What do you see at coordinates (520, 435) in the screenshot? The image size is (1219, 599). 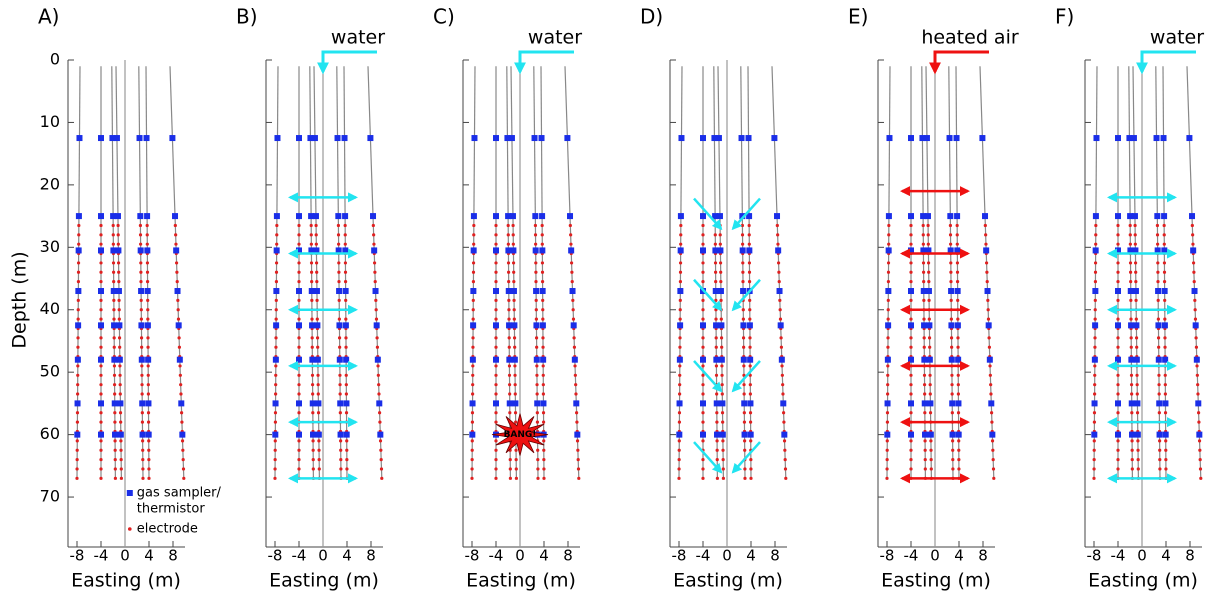 I see `burst-label: BANG!` at bounding box center [520, 435].